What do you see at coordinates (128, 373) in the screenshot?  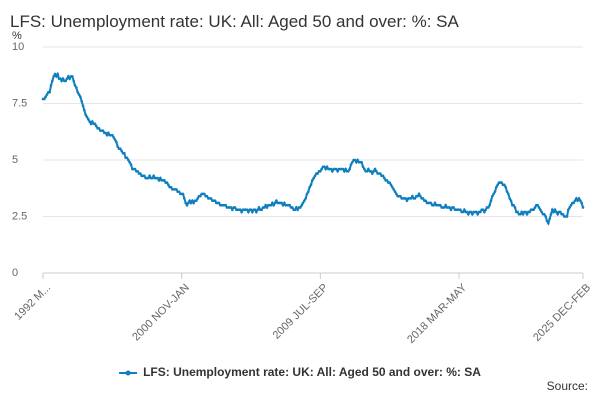 I see `legend-marker` at bounding box center [128, 373].